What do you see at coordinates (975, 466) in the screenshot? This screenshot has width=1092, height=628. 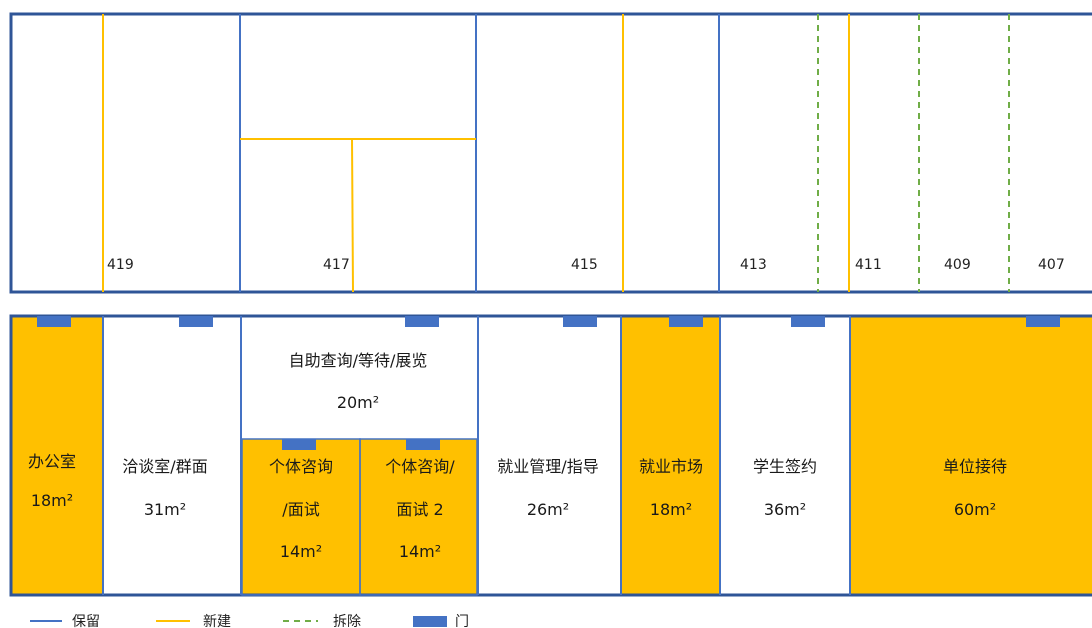 I see `room-name: 单位接待` at bounding box center [975, 466].